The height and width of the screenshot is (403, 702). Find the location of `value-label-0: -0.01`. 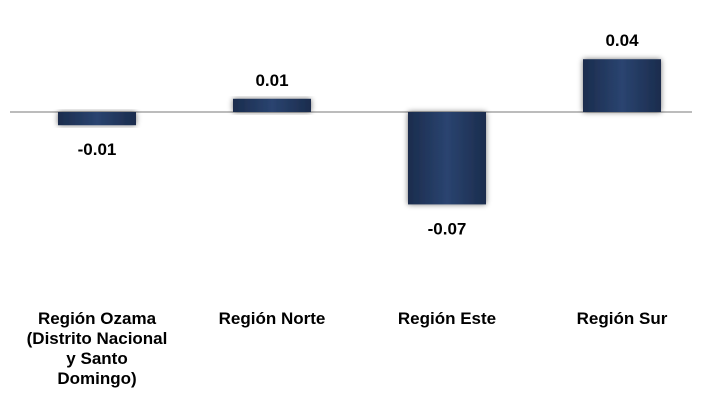

value-label-0: -0.01 is located at coordinates (97, 149).